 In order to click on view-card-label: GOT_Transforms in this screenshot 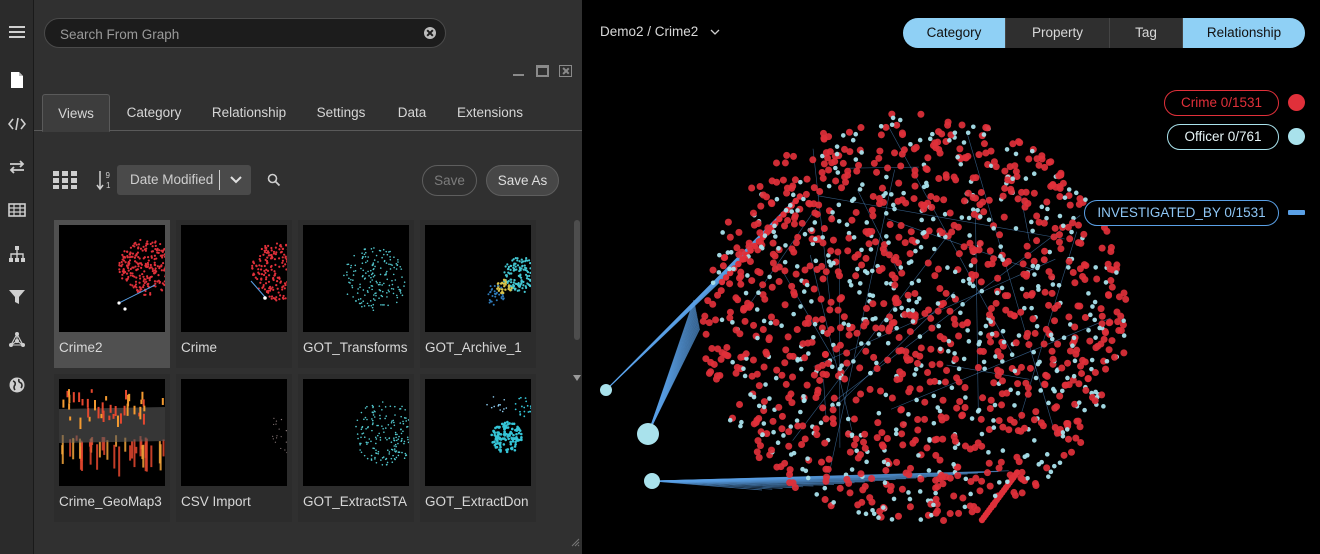, I will do `click(355, 347)`.